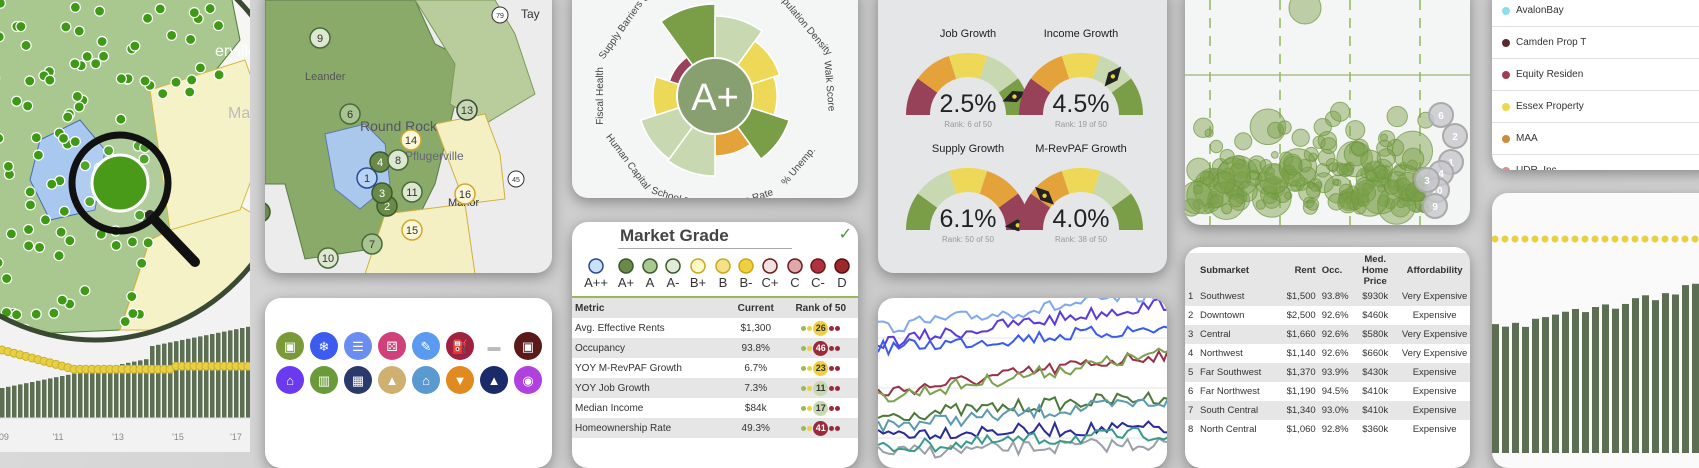 This screenshot has width=1699, height=468. I want to click on legend-item: MAA, so click(1595, 139).